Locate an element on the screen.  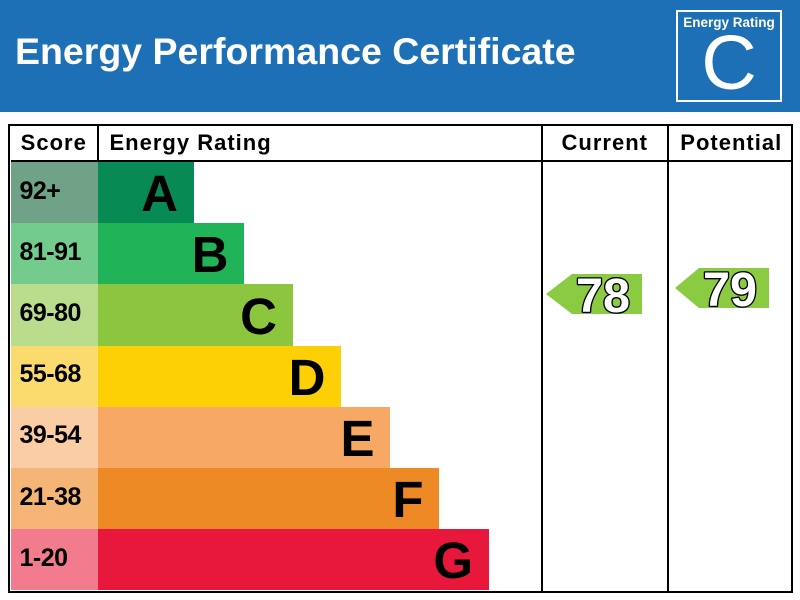
svg-text: 78 is located at coordinates (603, 296).